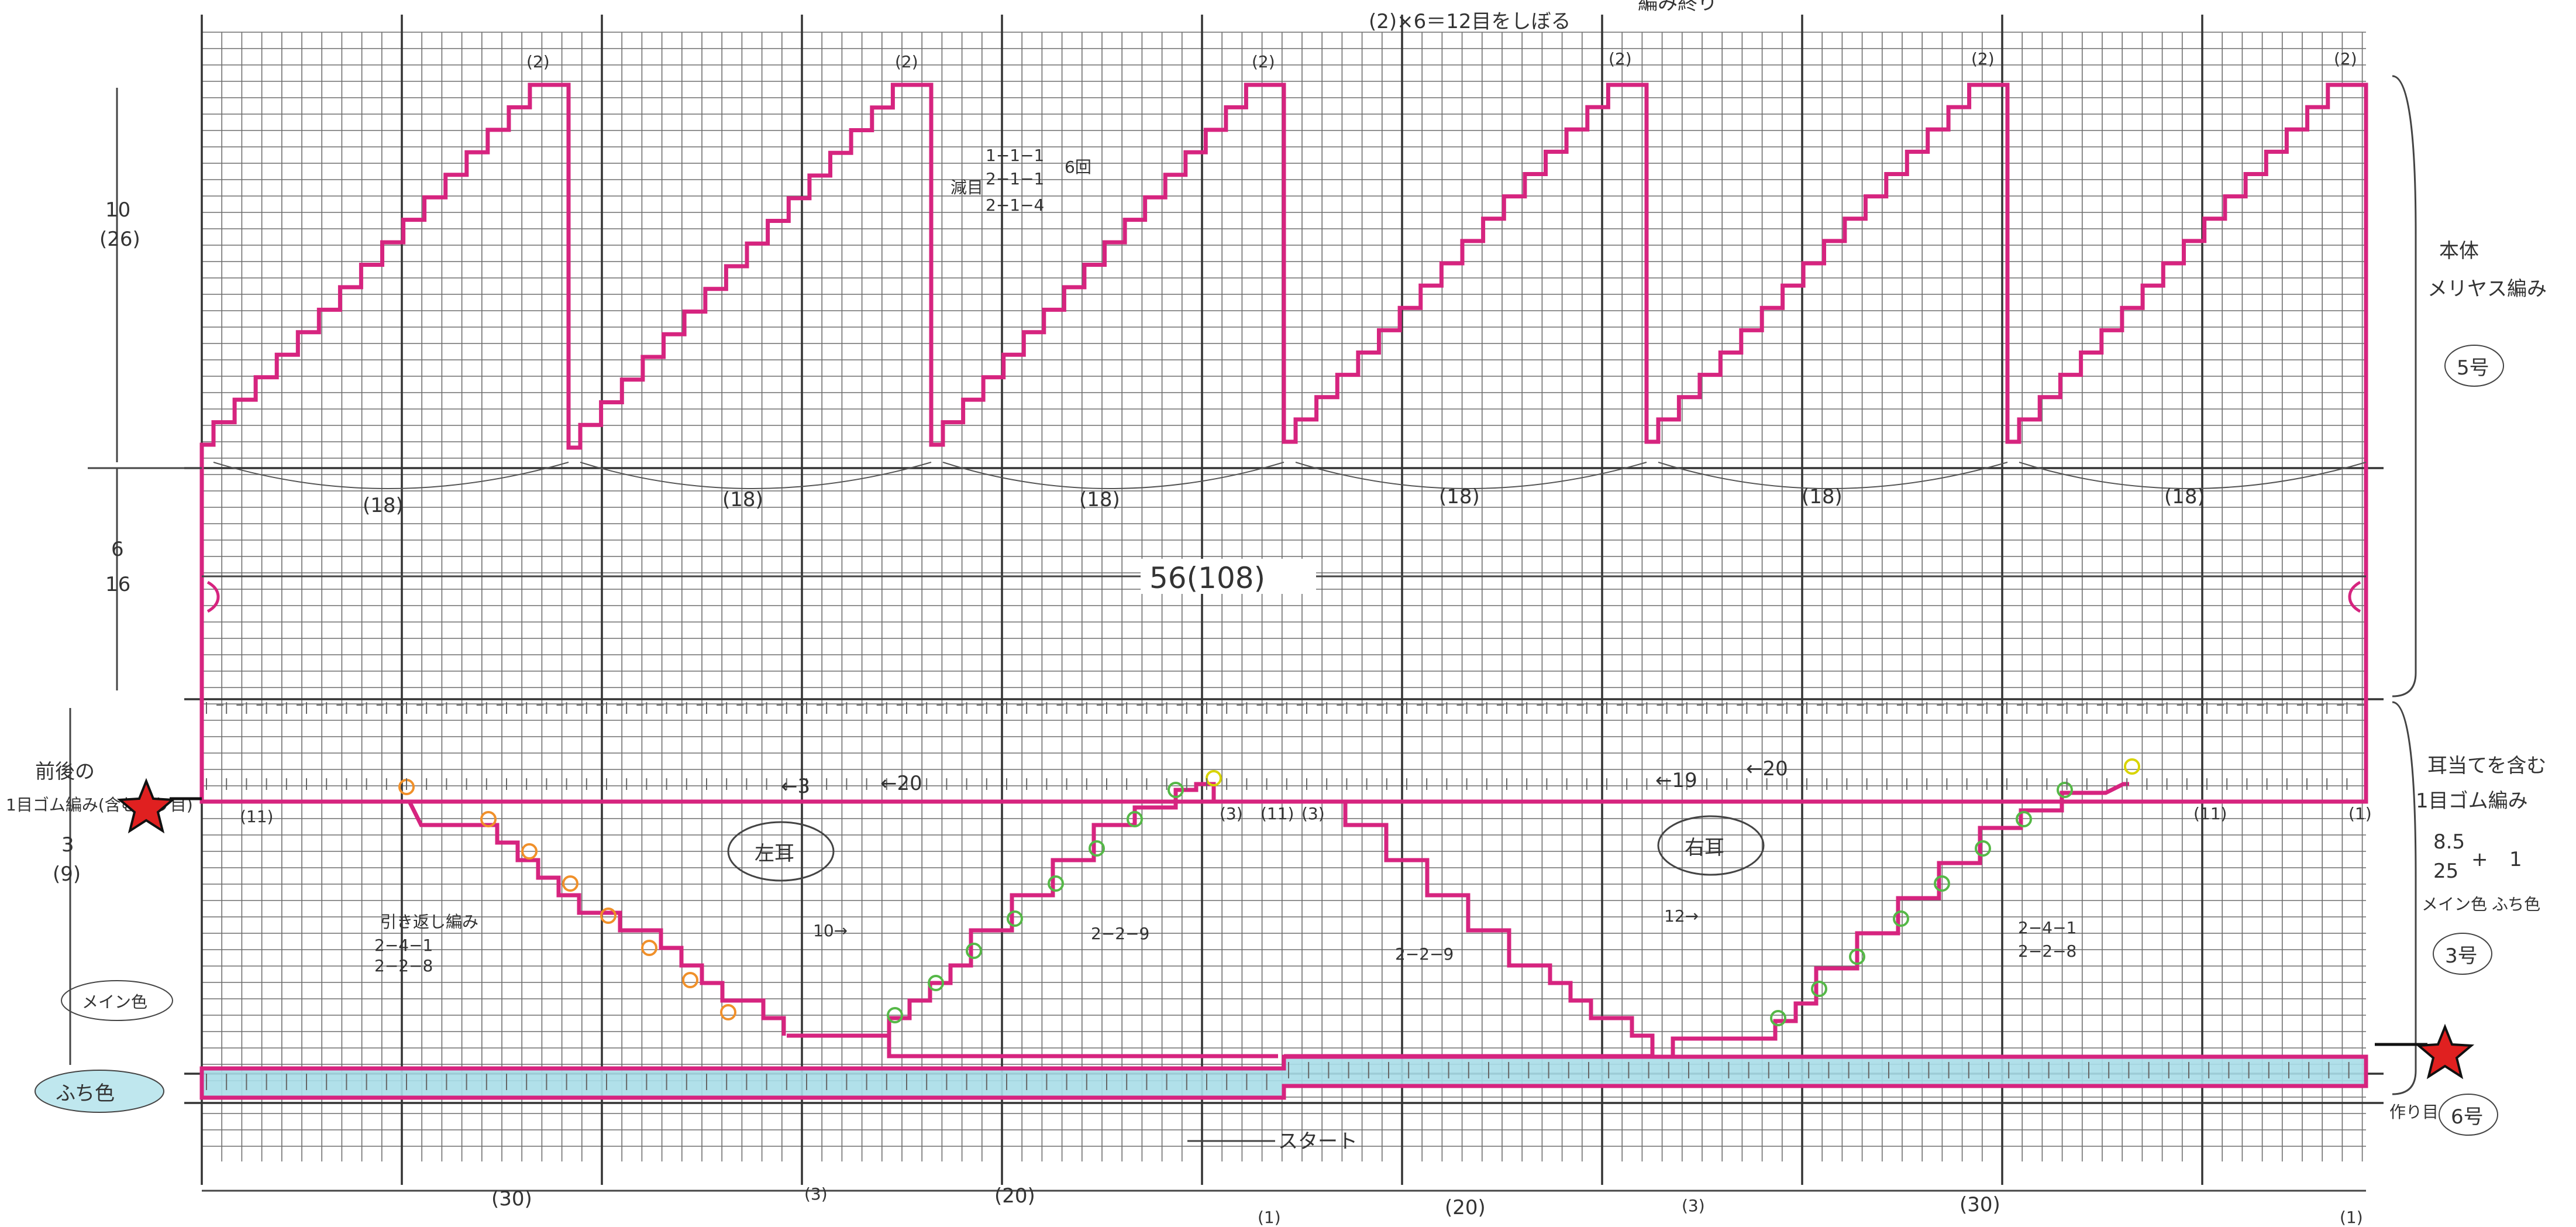  What do you see at coordinates (816, 1194) in the screenshot?
I see `bottom-dim-3-left: (3)` at bounding box center [816, 1194].